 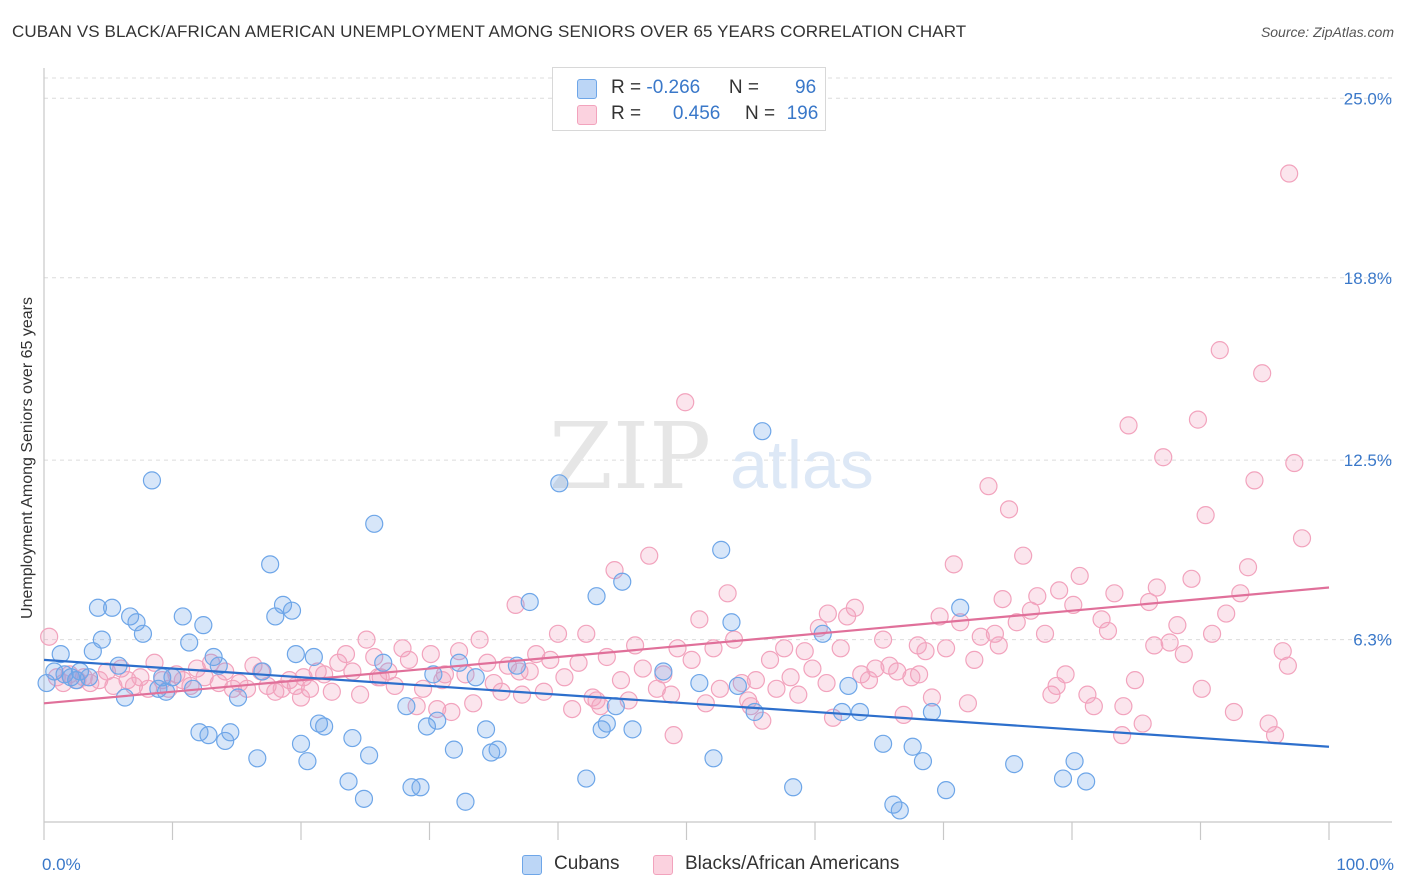 What do you see at coordinates (1365, 864) in the screenshot?
I see `x-tick-label-end: 100.0%` at bounding box center [1365, 864].